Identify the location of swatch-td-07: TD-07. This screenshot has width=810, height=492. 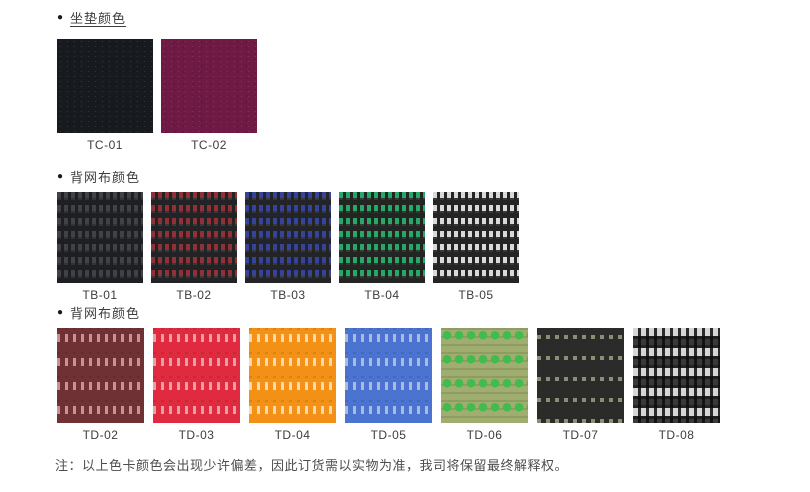
(580, 384).